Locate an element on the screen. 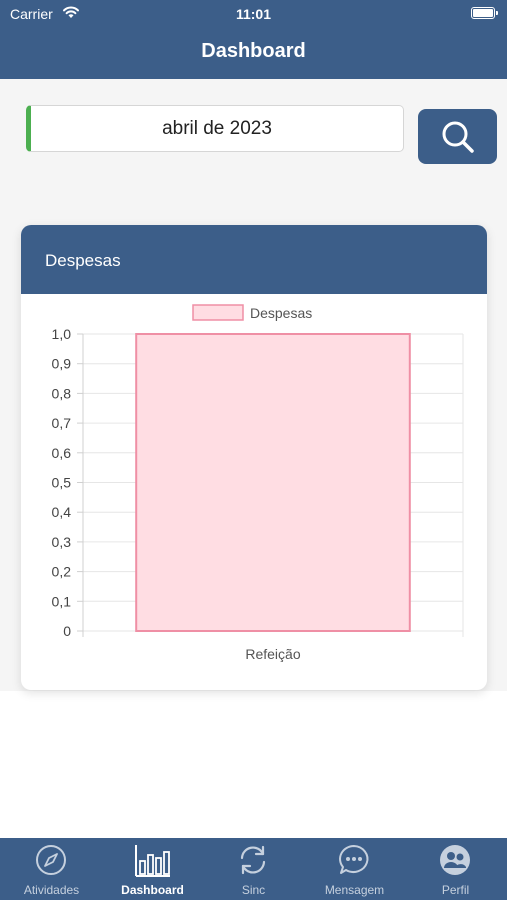 This screenshot has height=900, width=507. top-bar: Carrier 11:01 Dashboard is located at coordinates (253, 39).